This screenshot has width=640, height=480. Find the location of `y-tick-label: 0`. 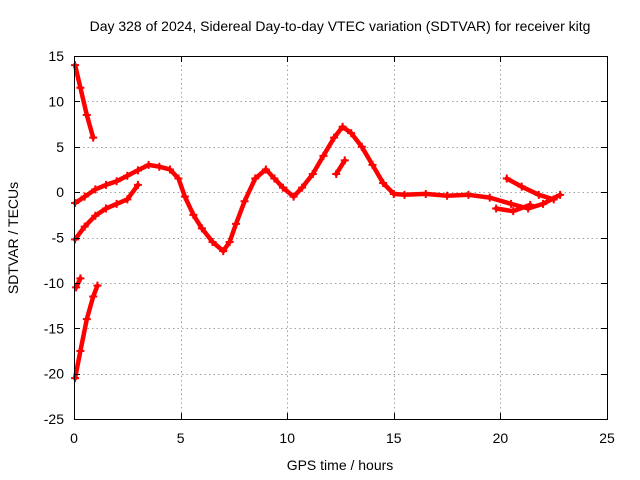

y-tick-label: 0 is located at coordinates (60, 192).